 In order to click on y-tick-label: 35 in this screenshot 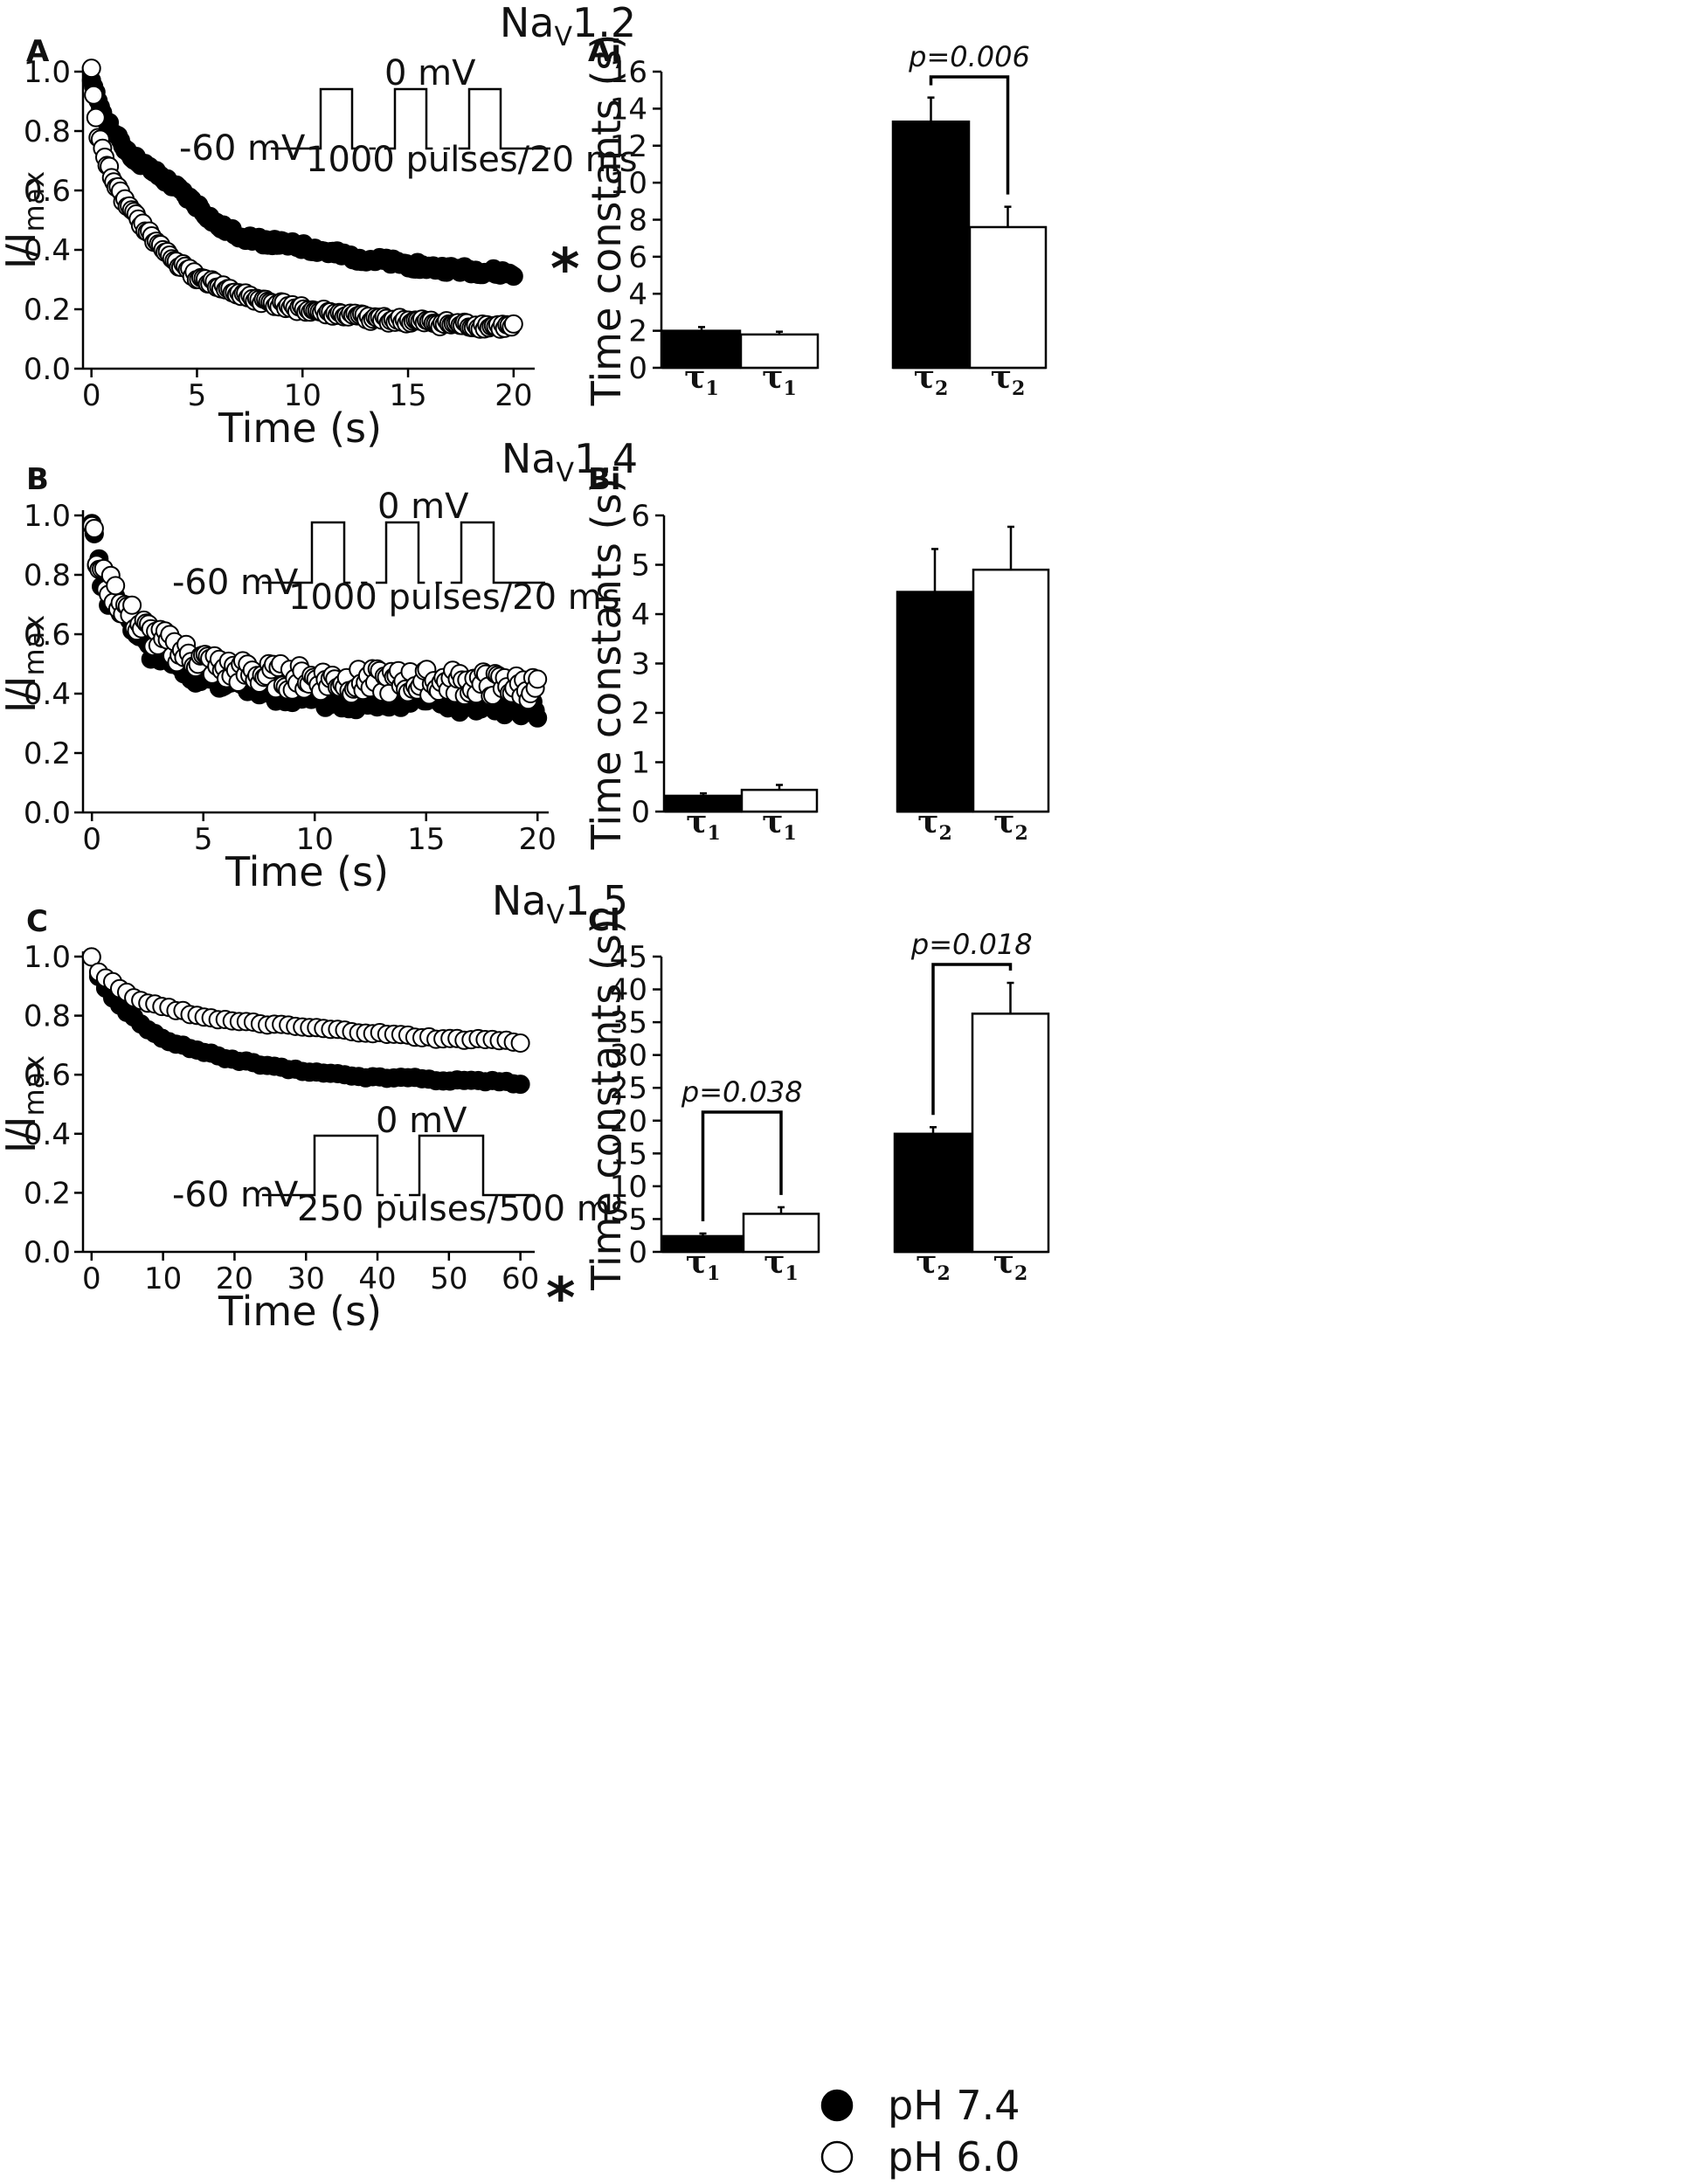, I will do `click(628, 1023)`.